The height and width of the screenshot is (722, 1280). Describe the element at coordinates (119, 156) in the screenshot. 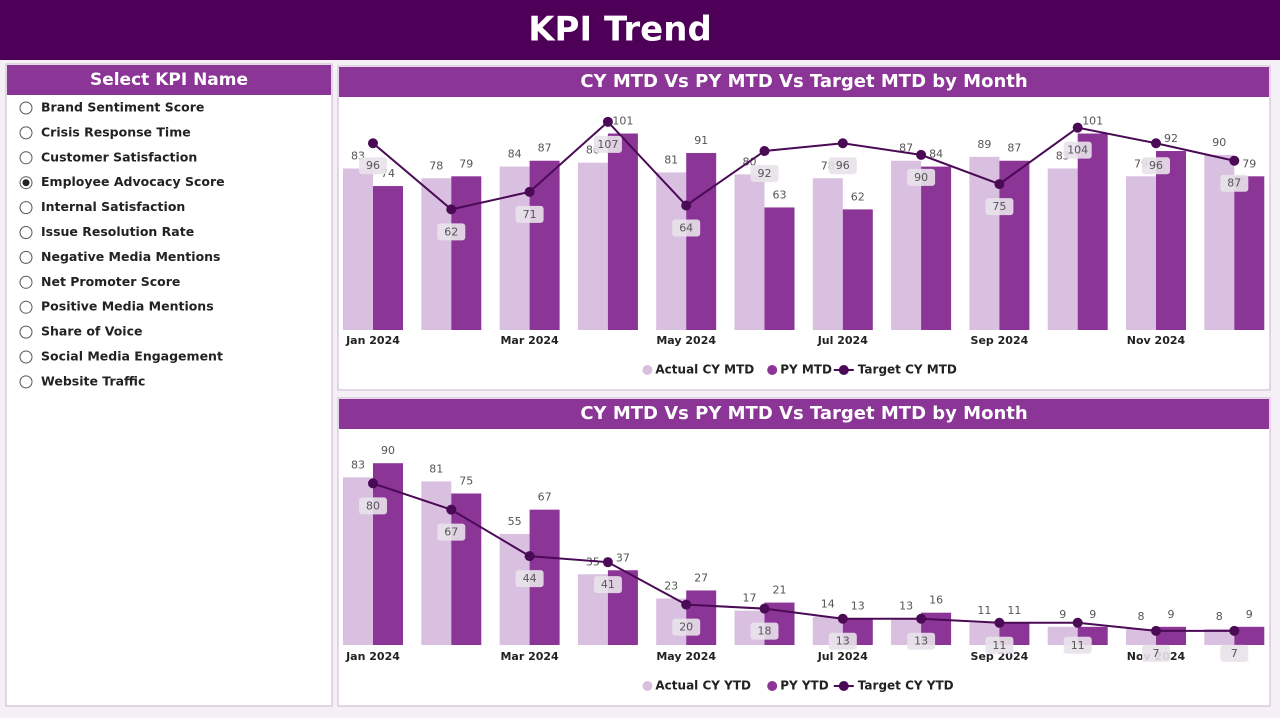

I see `option-label: Customer Satisfaction` at that location.